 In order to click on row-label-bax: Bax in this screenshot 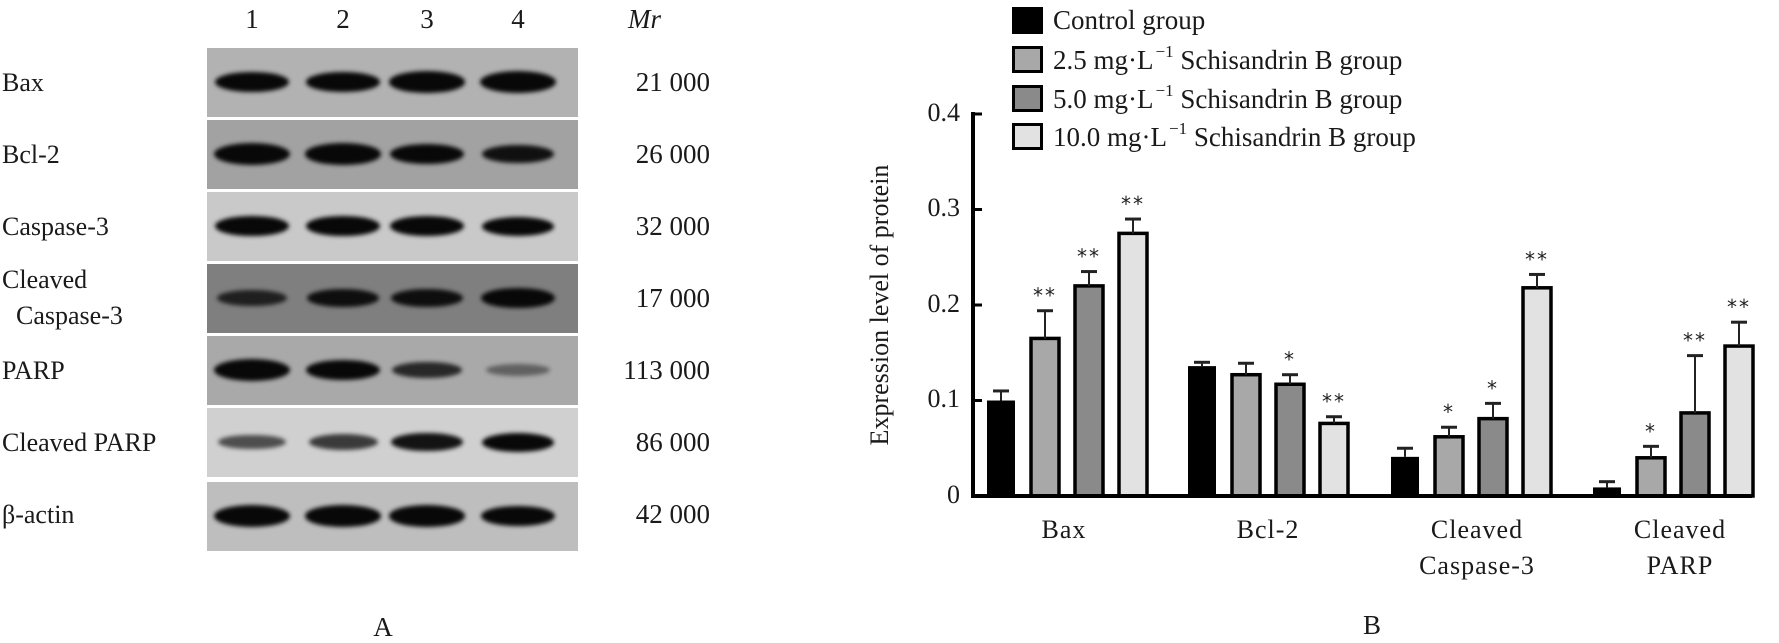, I will do `click(23, 82)`.